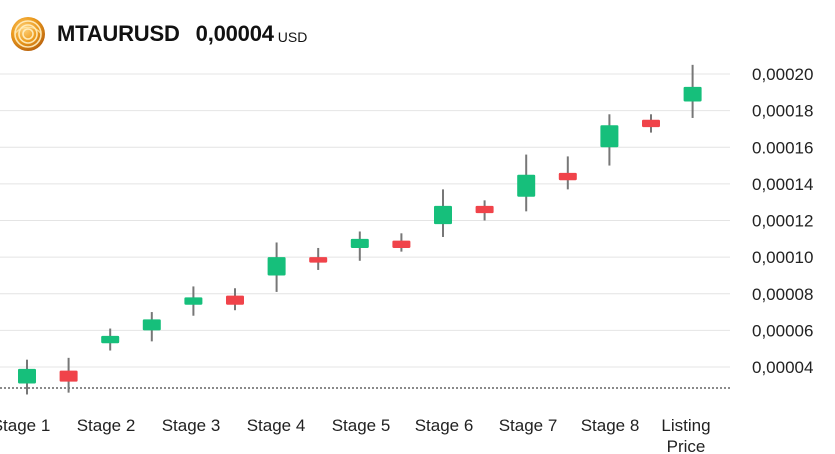 The height and width of the screenshot is (454, 835). What do you see at coordinates (782, 257) in the screenshot?
I see `y-tick-label: 0,00010` at bounding box center [782, 257].